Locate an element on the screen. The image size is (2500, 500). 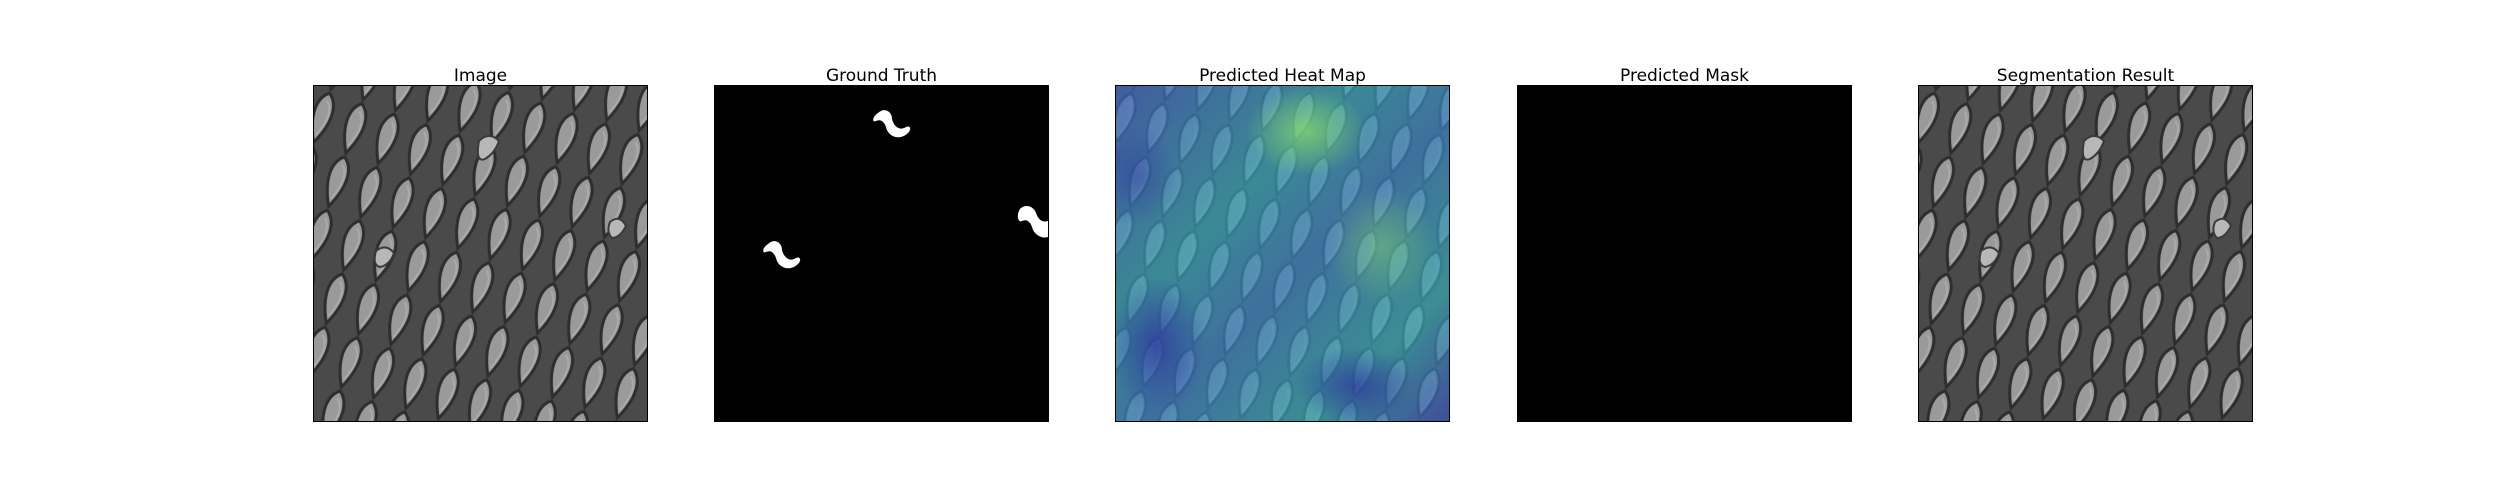
panel-image: Image is located at coordinates (480, 244).